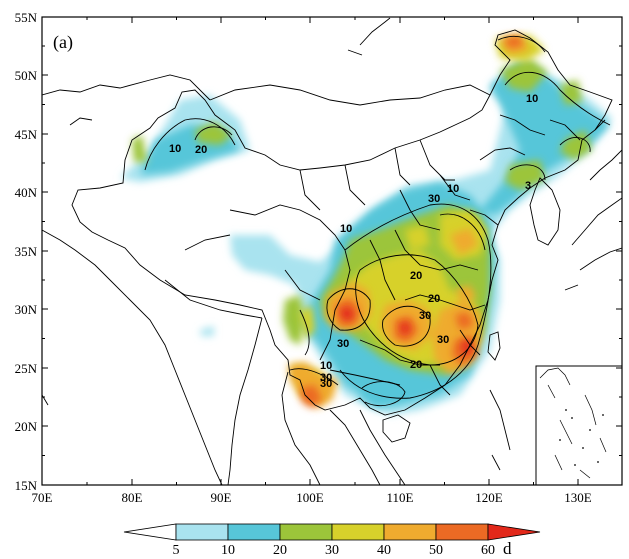 Image resolution: width=629 pixels, height=559 pixels. I want to click on colorbar, so click(332, 532).